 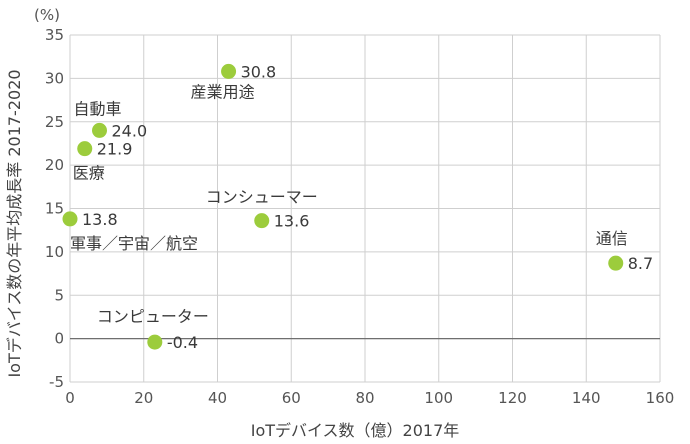 What do you see at coordinates (54, 165) in the screenshot?
I see `y-tick-label: 20` at bounding box center [54, 165].